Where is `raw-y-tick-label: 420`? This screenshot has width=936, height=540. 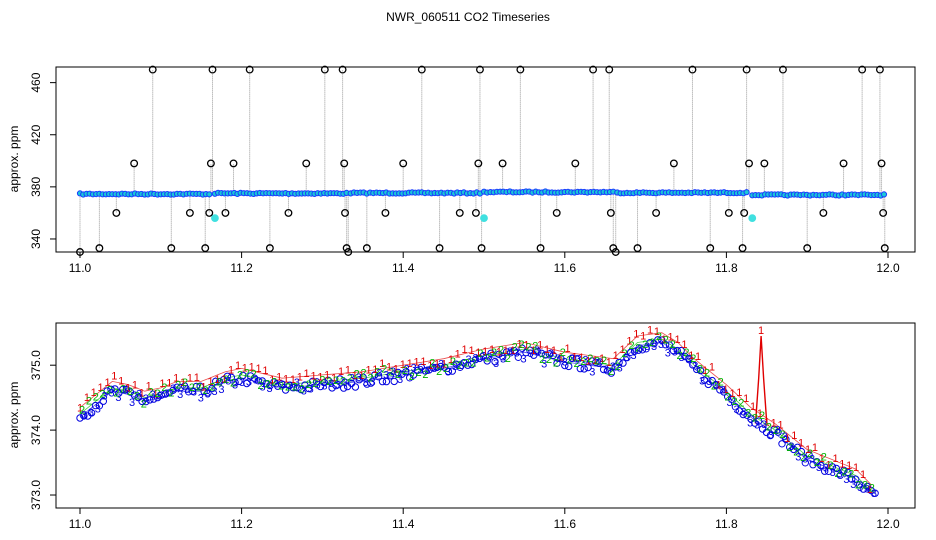
raw-y-tick-label: 420 is located at coordinates (36, 134).